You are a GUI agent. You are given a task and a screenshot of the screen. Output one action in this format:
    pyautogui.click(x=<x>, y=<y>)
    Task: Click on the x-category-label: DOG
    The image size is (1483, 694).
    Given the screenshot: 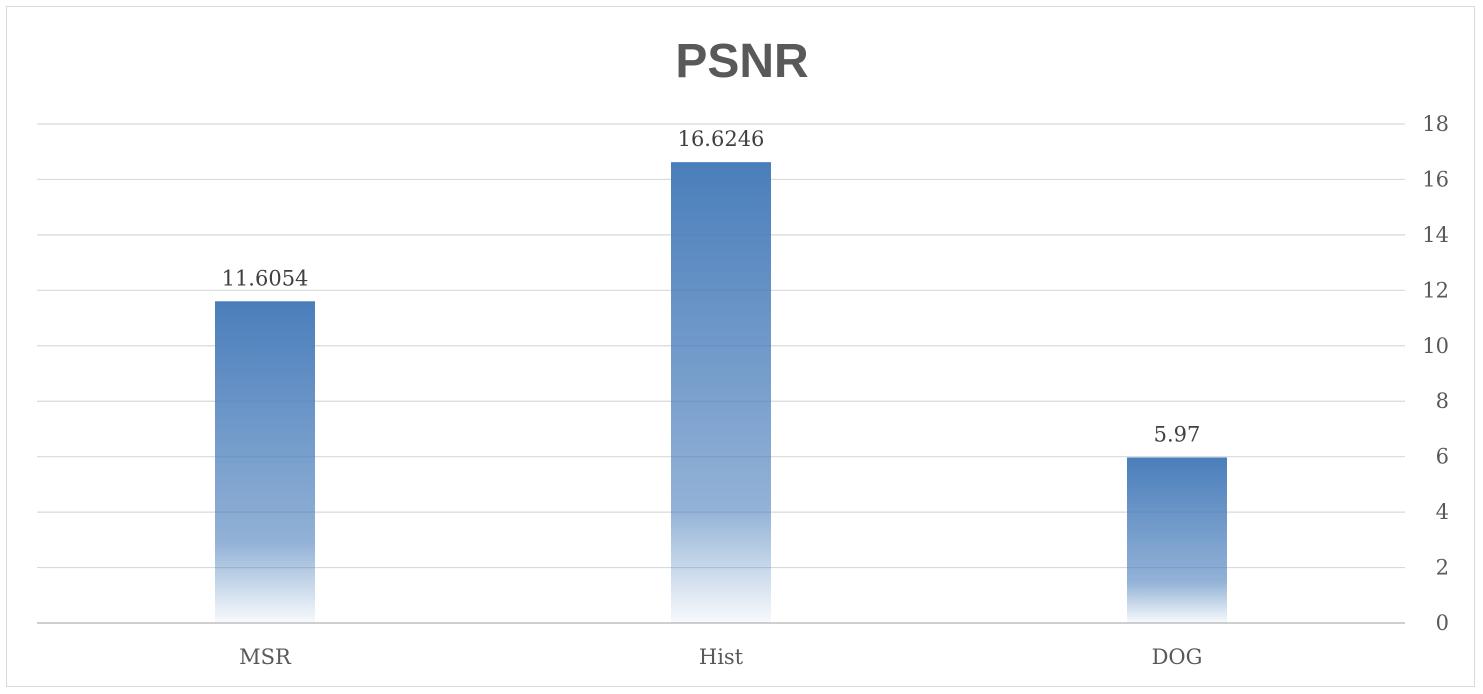 What is the action you would take?
    pyautogui.click(x=1177, y=657)
    